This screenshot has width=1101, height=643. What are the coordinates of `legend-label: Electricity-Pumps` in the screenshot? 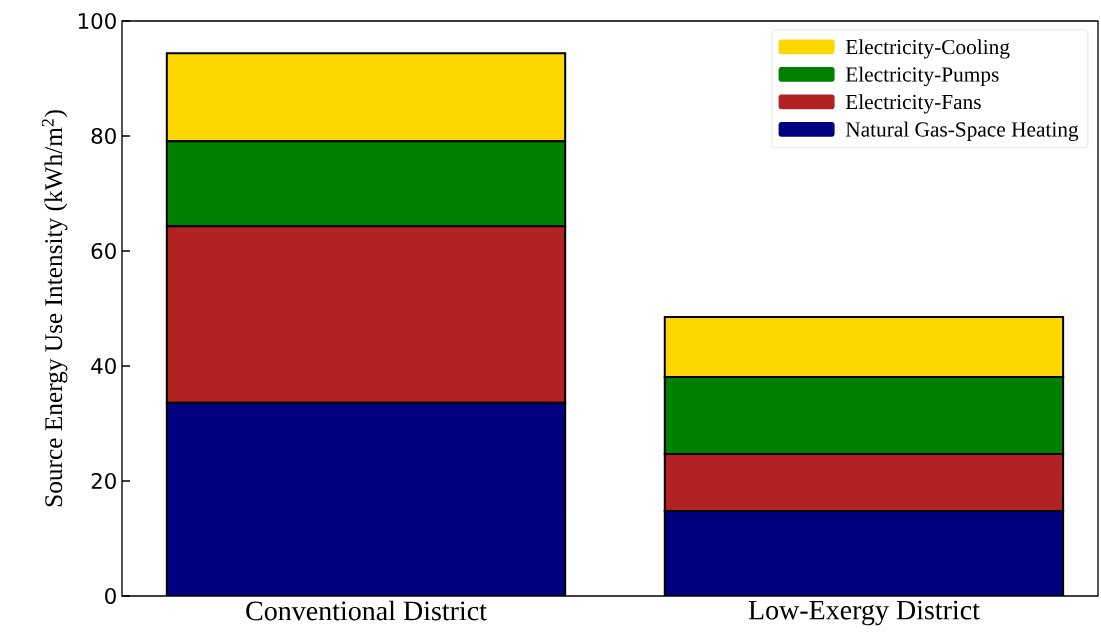 It's located at (922, 76).